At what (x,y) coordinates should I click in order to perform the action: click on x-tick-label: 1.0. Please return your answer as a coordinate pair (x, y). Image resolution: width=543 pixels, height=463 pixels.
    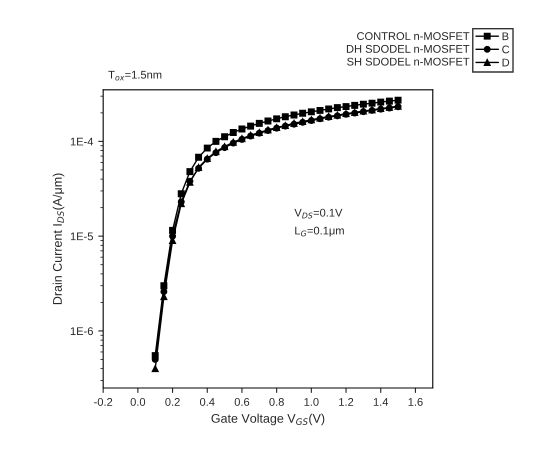
    Looking at the image, I should click on (311, 402).